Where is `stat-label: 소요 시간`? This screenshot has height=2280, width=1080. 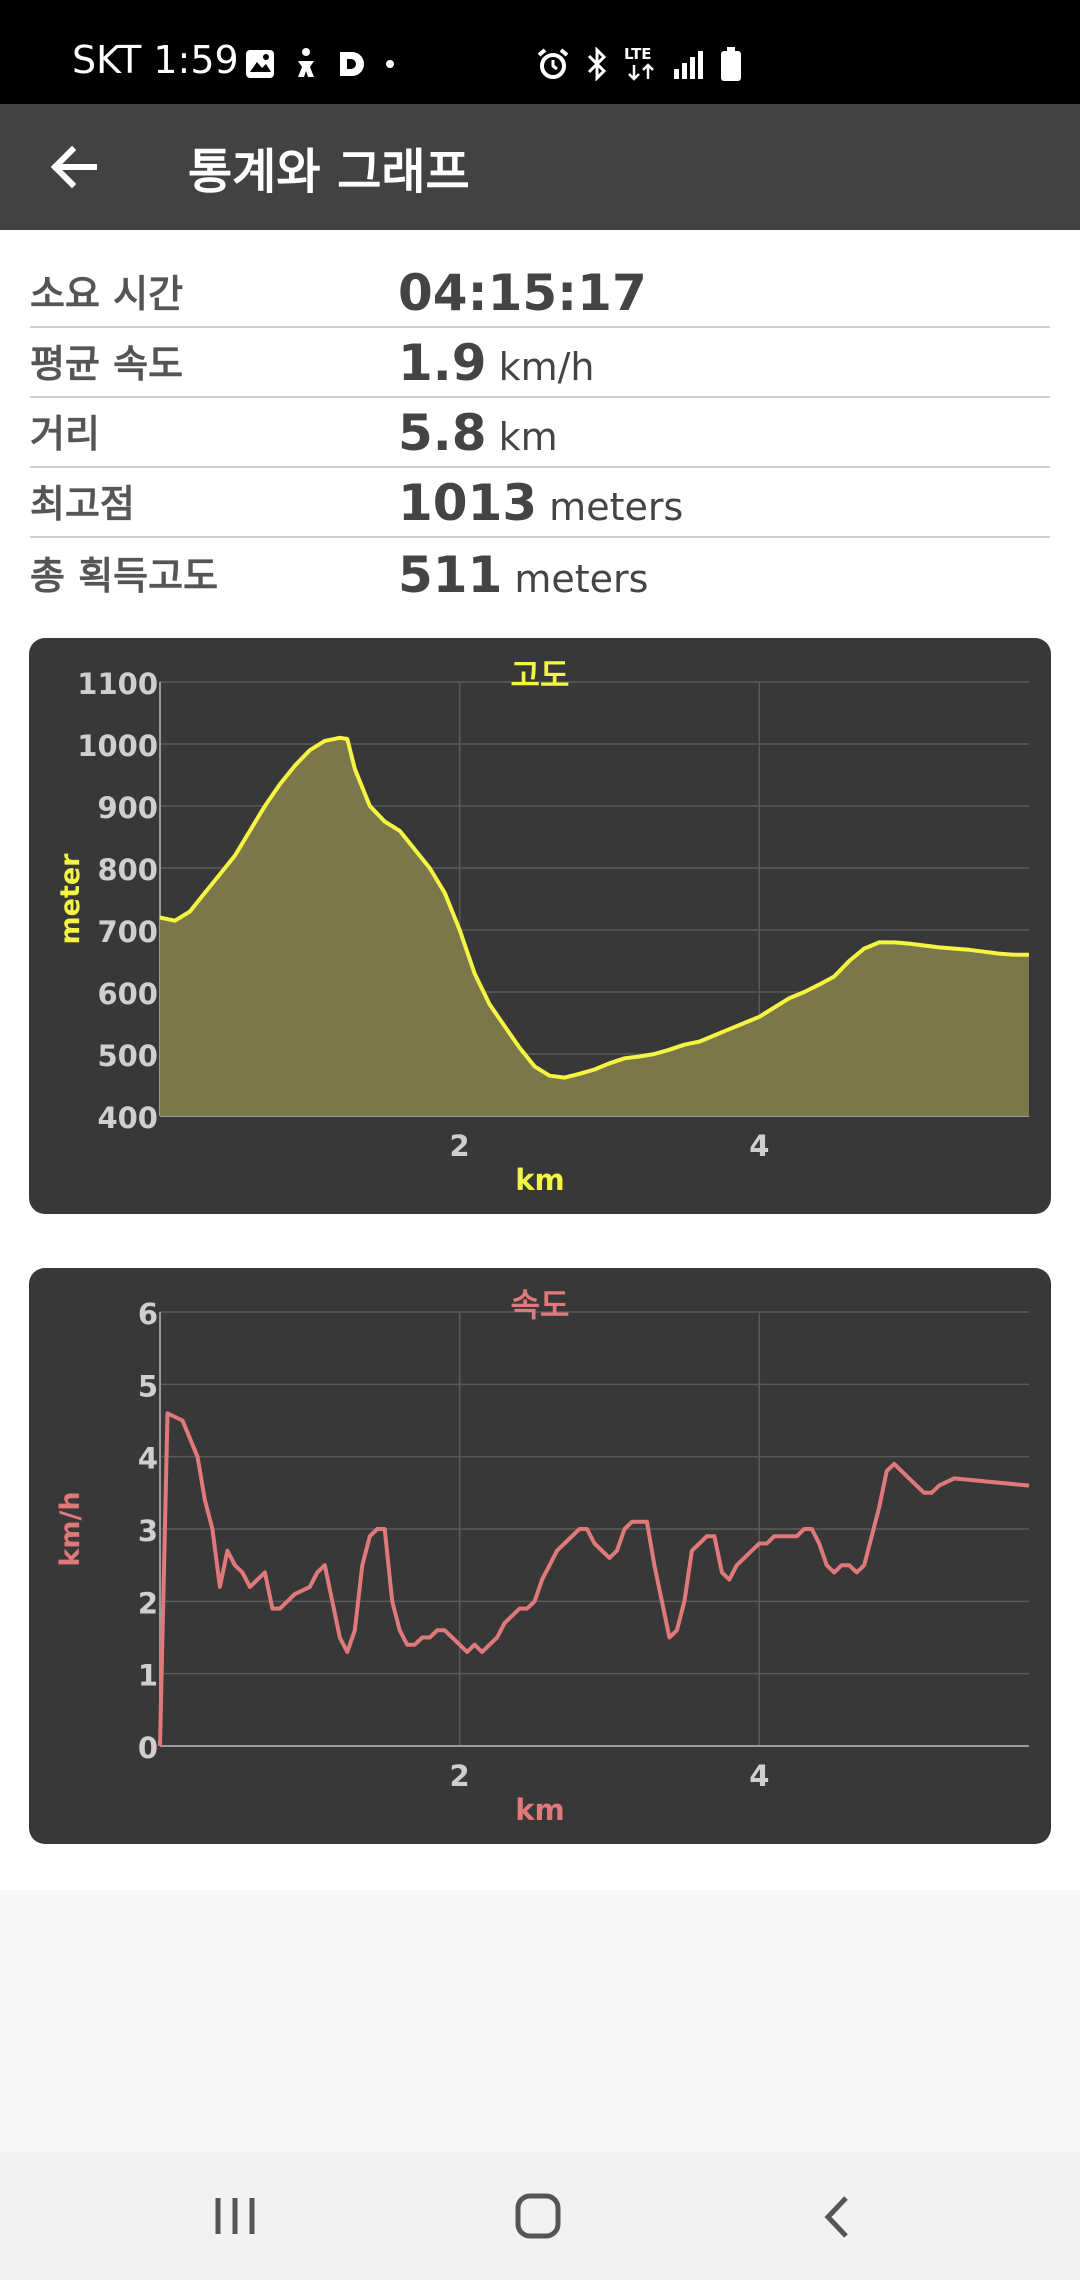
stat-label: 소요 시간 is located at coordinates (107, 294).